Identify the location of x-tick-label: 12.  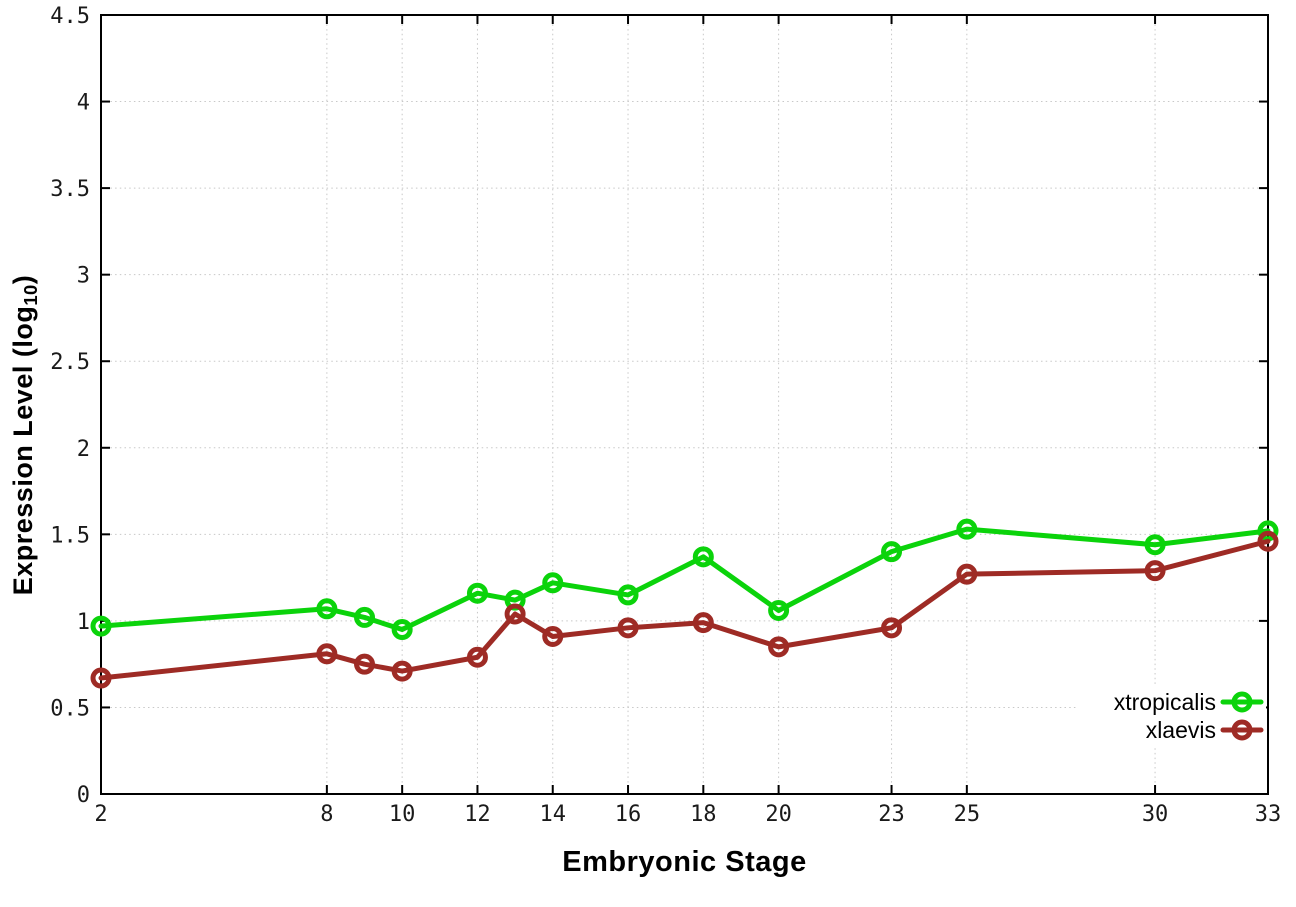
(477, 814).